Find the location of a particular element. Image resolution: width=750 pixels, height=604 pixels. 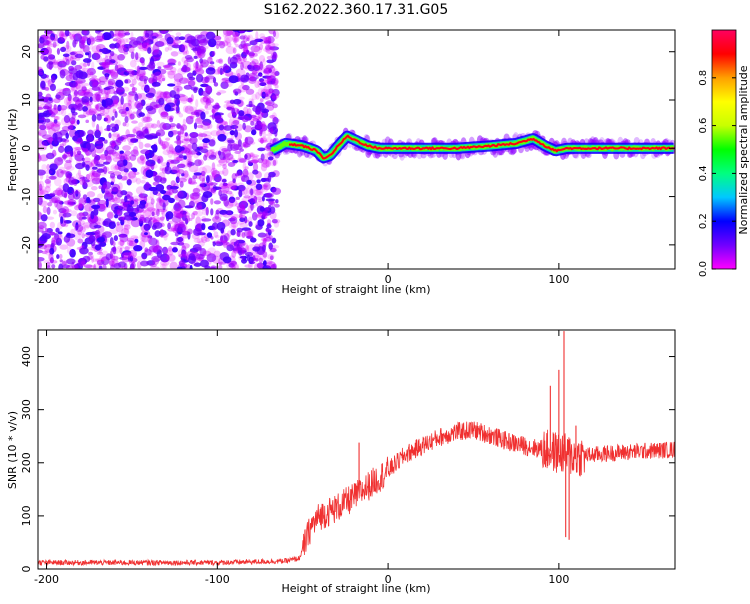

colorbar-gradient is located at coordinates (724, 149).